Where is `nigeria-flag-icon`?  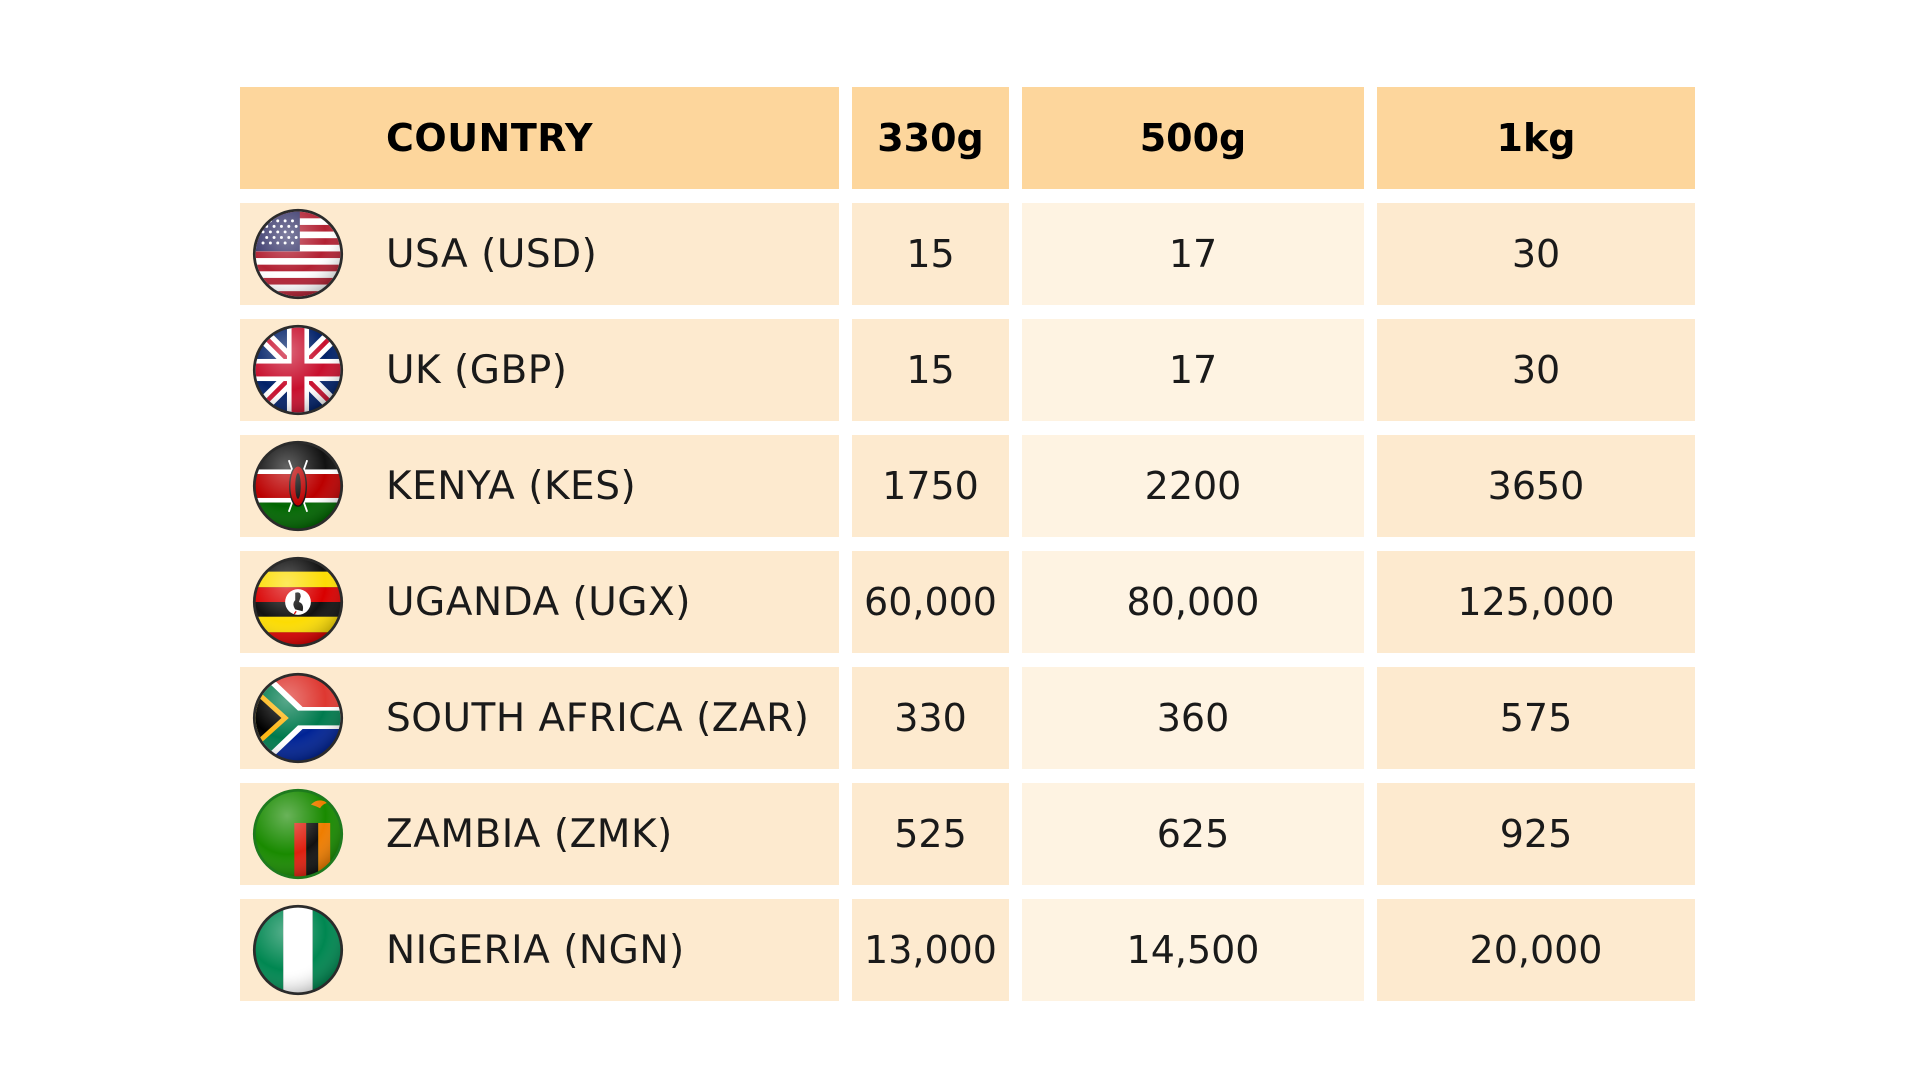
nigeria-flag-icon is located at coordinates (298, 950).